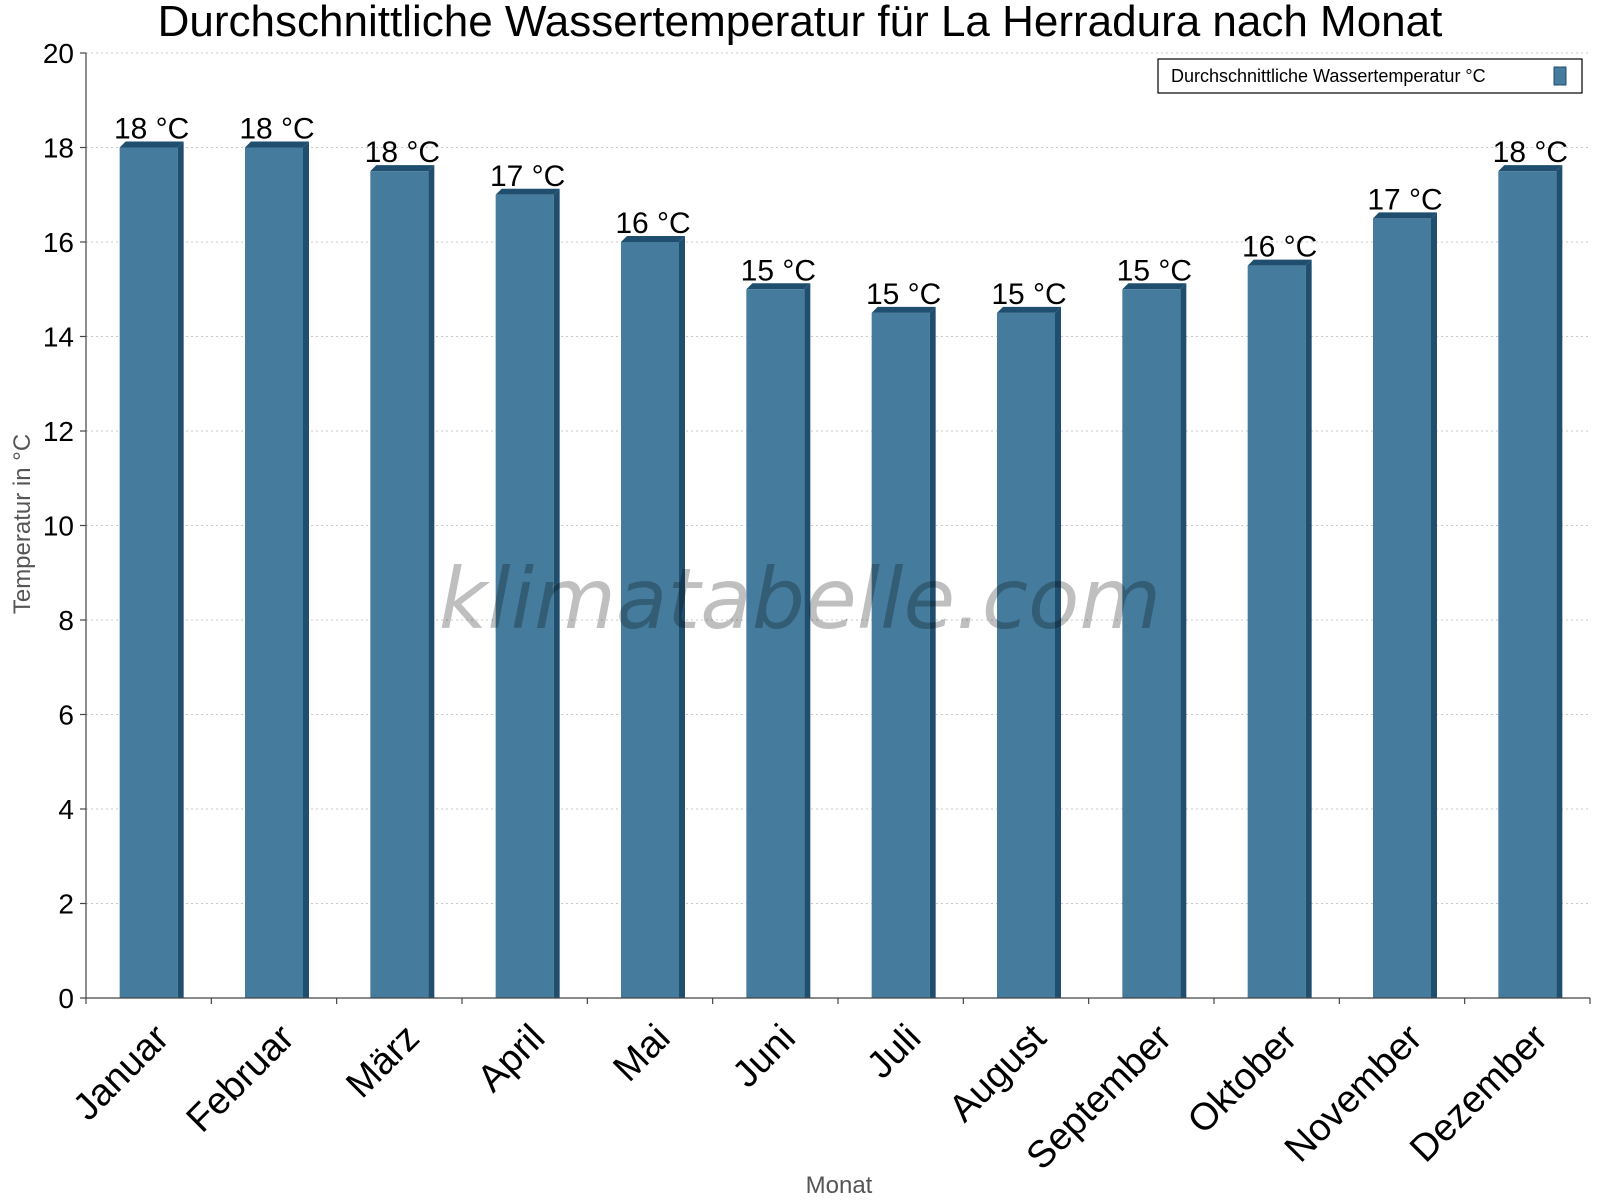 This screenshot has width=1600, height=1200. Describe the element at coordinates (241, 1079) in the screenshot. I see `x-tick-label: Februar` at that location.